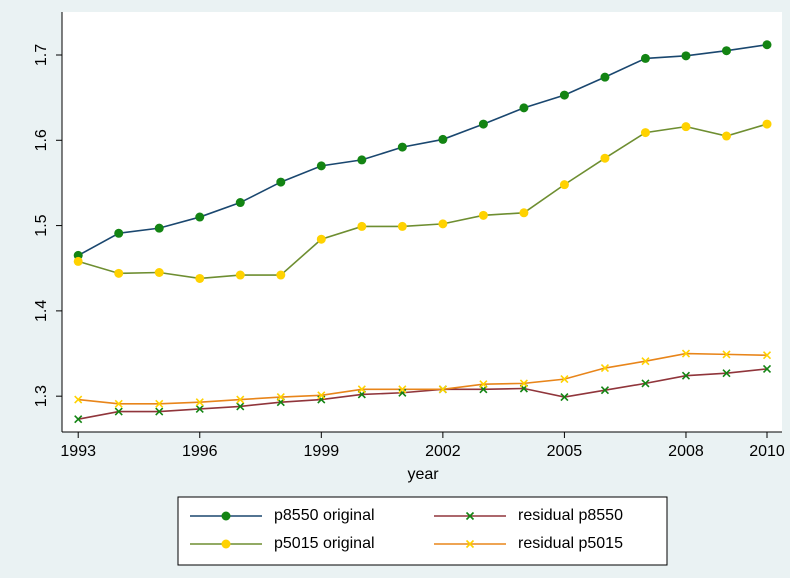 This screenshot has width=790, height=578. Describe the element at coordinates (686, 451) in the screenshot. I see `x-tick-label: 2008` at that location.